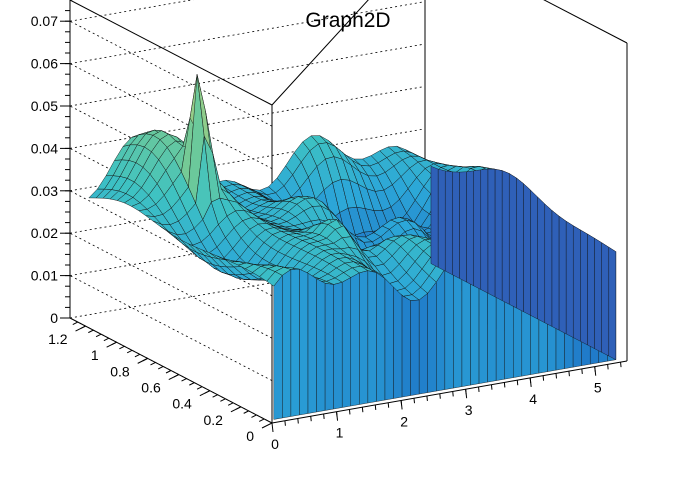  Describe the element at coordinates (469, 410) in the screenshot. I see `x-tick-label: 3` at that location.